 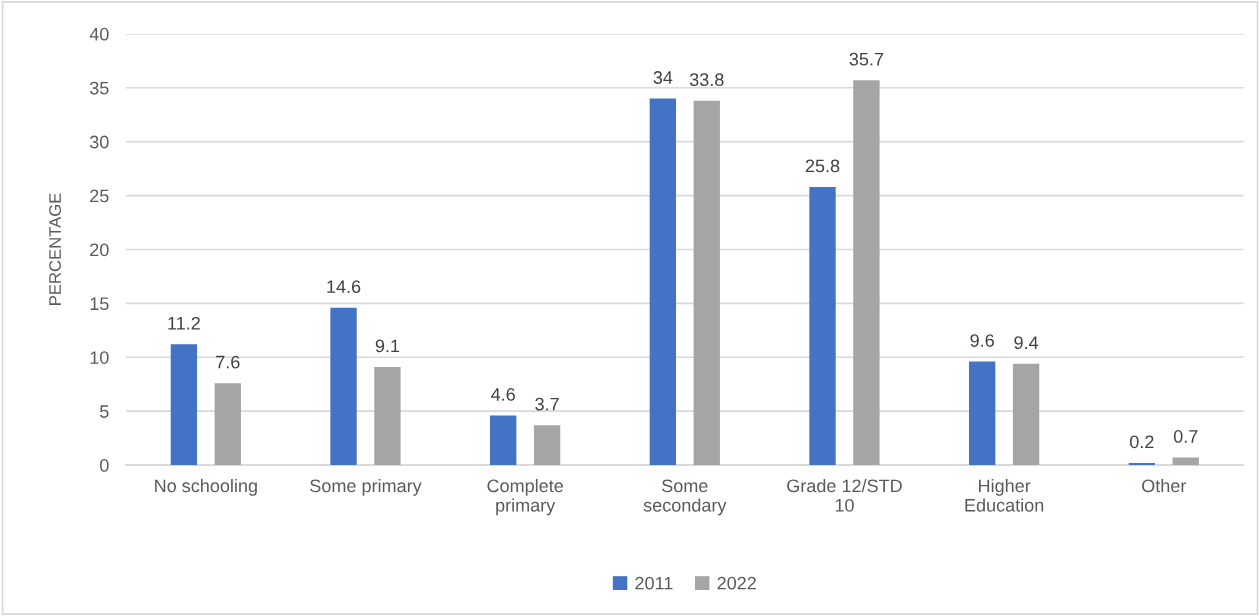 What do you see at coordinates (1164, 485) in the screenshot?
I see `x-tick-label: Other` at bounding box center [1164, 485].